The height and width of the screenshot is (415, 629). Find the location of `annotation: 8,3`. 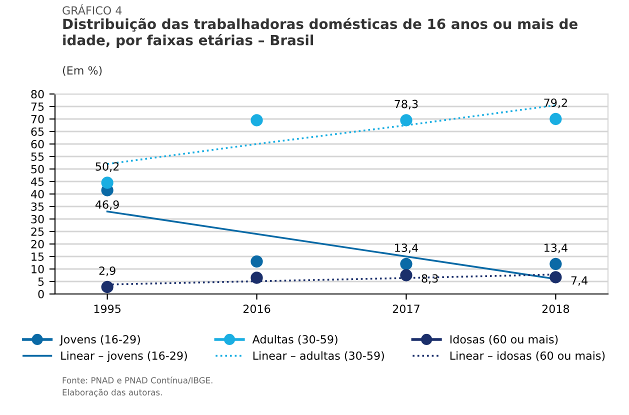

annotation: 8,3 is located at coordinates (430, 279).